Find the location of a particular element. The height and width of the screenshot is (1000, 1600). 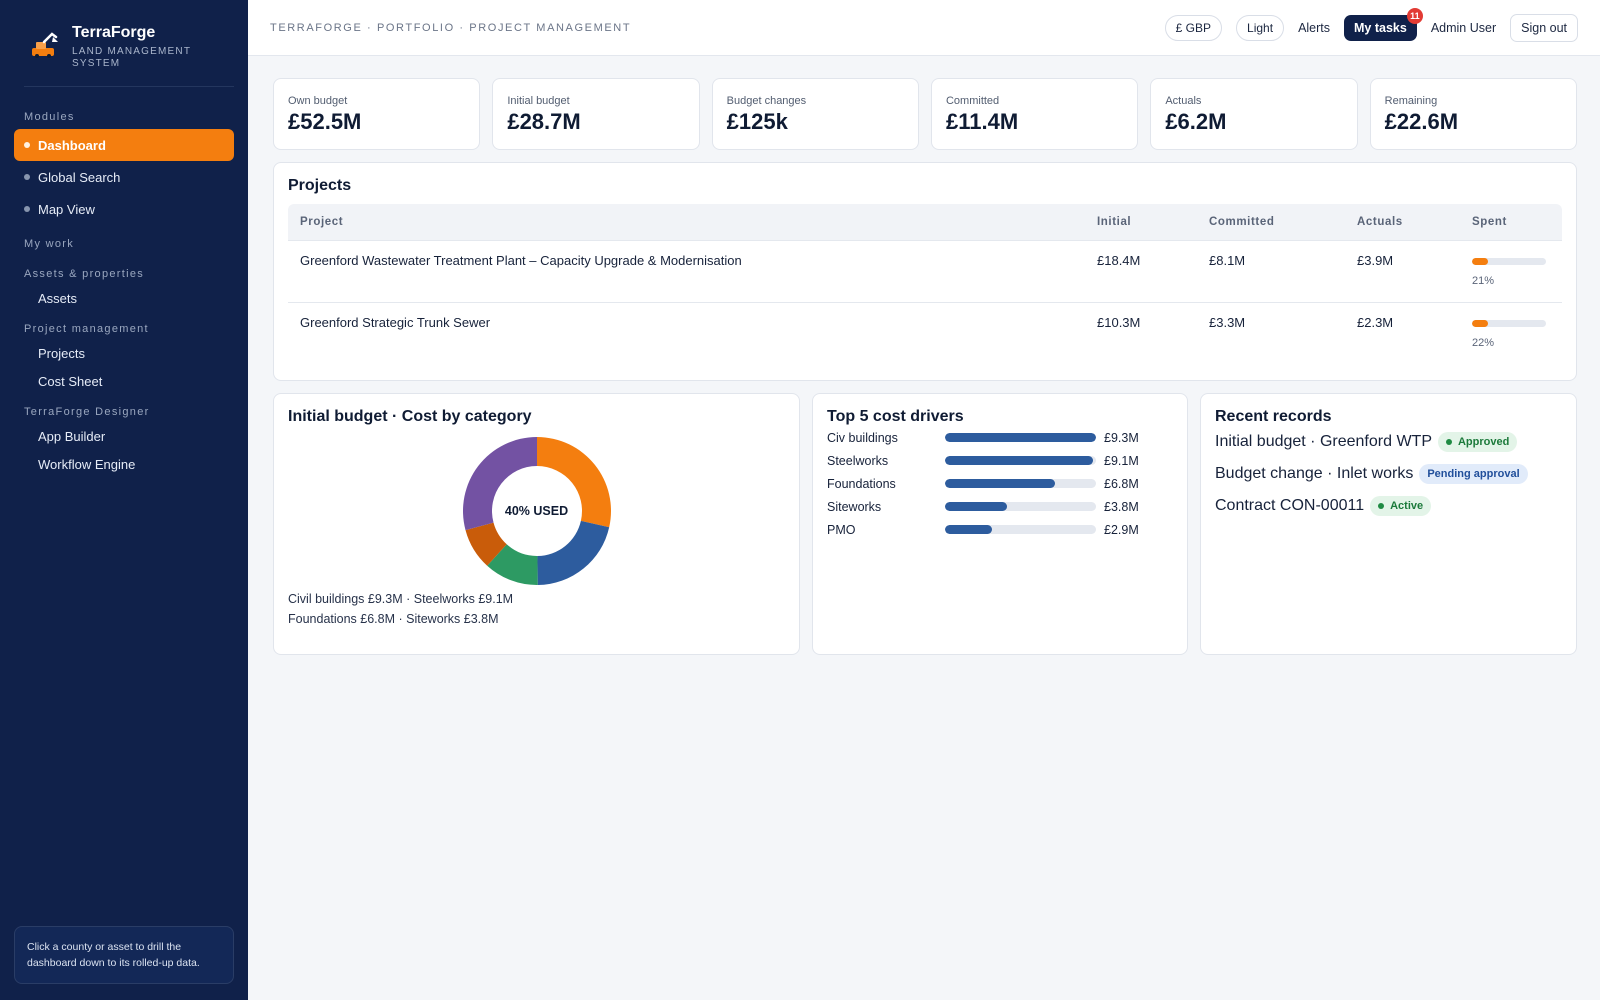

kpi-card: Committed £11.4M is located at coordinates (1034, 114).